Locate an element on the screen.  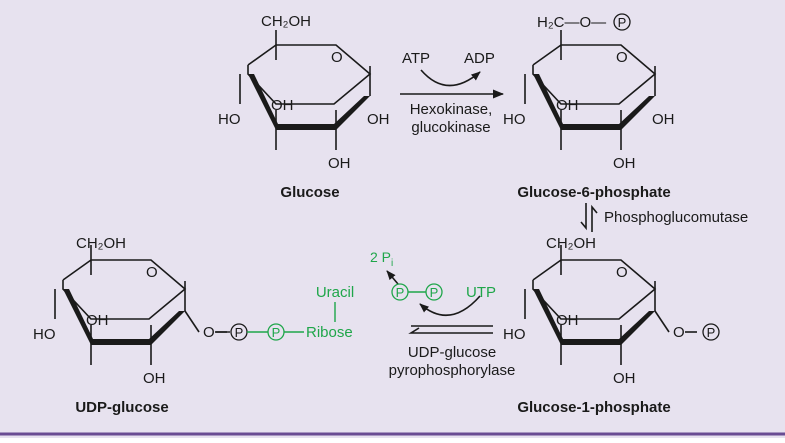
udpg-ribose-label: Ribose is located at coordinates (329, 332).